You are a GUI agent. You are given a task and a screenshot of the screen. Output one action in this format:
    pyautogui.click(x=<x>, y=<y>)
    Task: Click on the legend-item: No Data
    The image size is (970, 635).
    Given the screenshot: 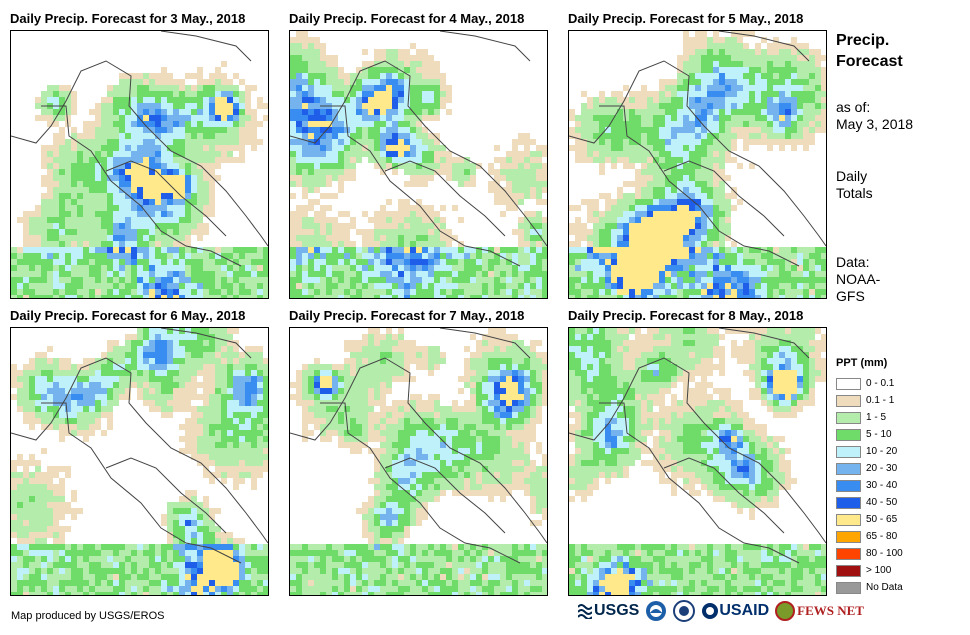 What is the action you would take?
    pyautogui.click(x=869, y=587)
    